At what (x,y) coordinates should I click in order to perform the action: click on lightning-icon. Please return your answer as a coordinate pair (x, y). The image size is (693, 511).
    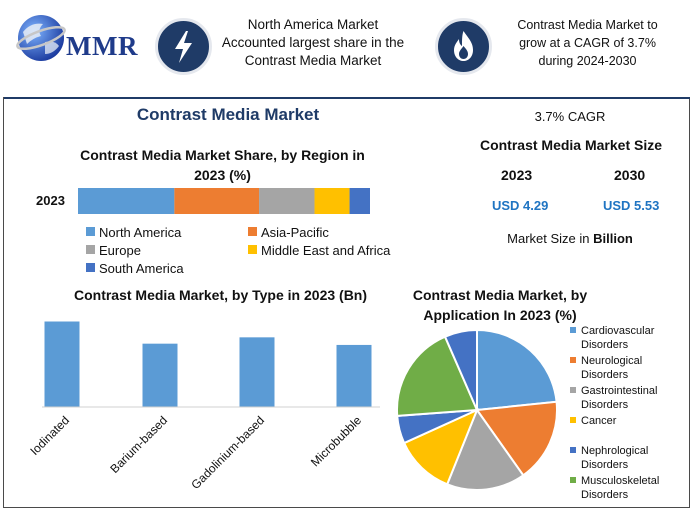
    Looking at the image, I should click on (183, 46).